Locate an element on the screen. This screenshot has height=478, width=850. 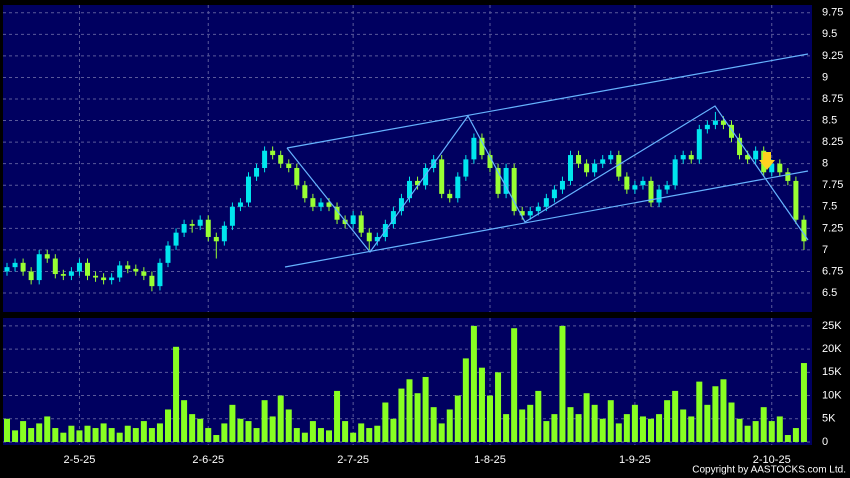
y-tick-label: 10K is located at coordinates (832, 395).